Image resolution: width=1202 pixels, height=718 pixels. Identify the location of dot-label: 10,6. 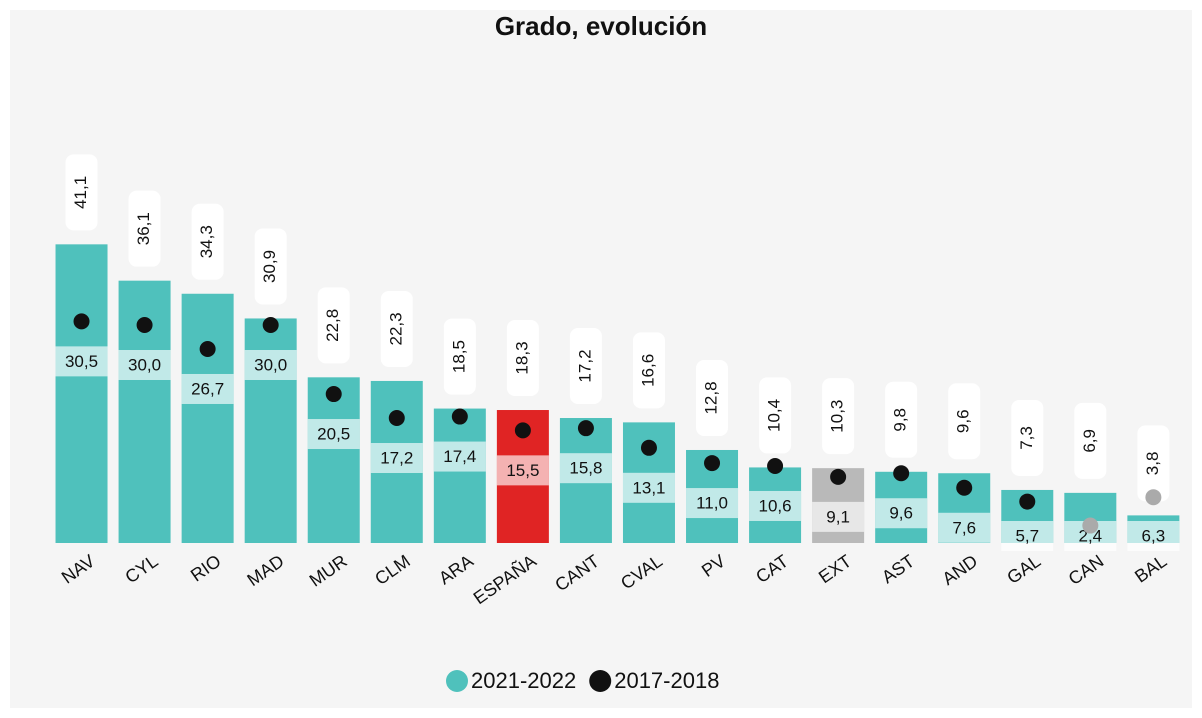
(775, 505).